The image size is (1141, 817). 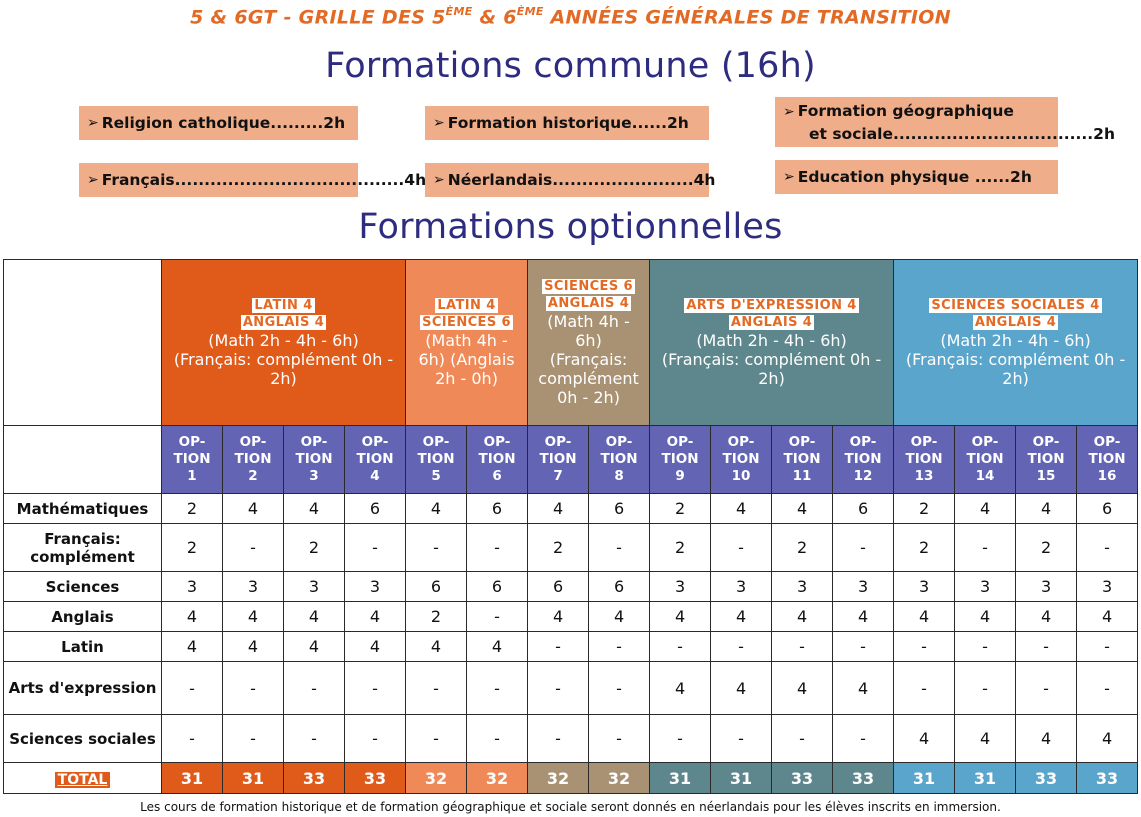 What do you see at coordinates (570, 227) in the screenshot?
I see `optional-heading: Formations optionnelles` at bounding box center [570, 227].